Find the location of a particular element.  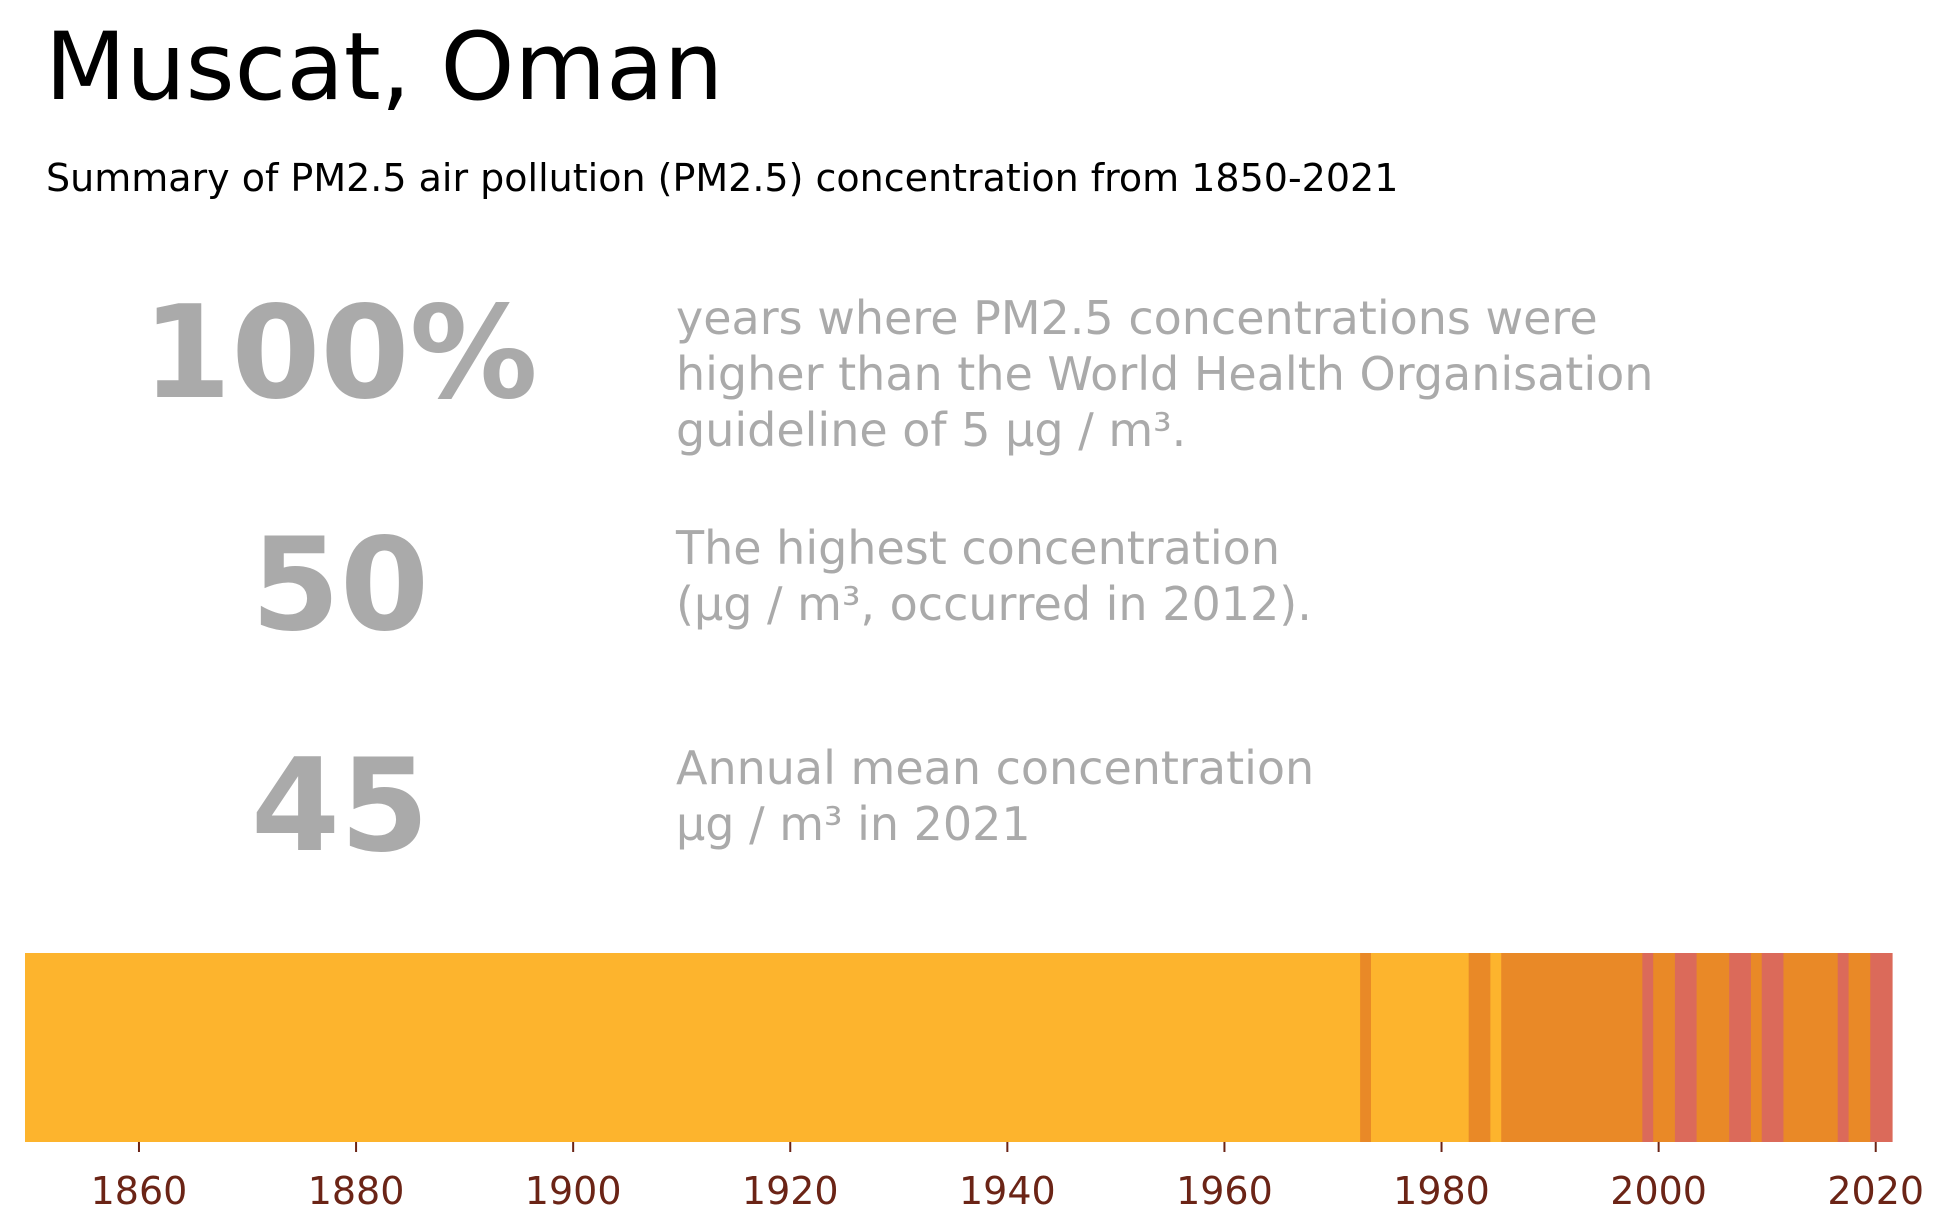

stat-desc-line: Annual mean concentration is located at coordinates (995, 768).